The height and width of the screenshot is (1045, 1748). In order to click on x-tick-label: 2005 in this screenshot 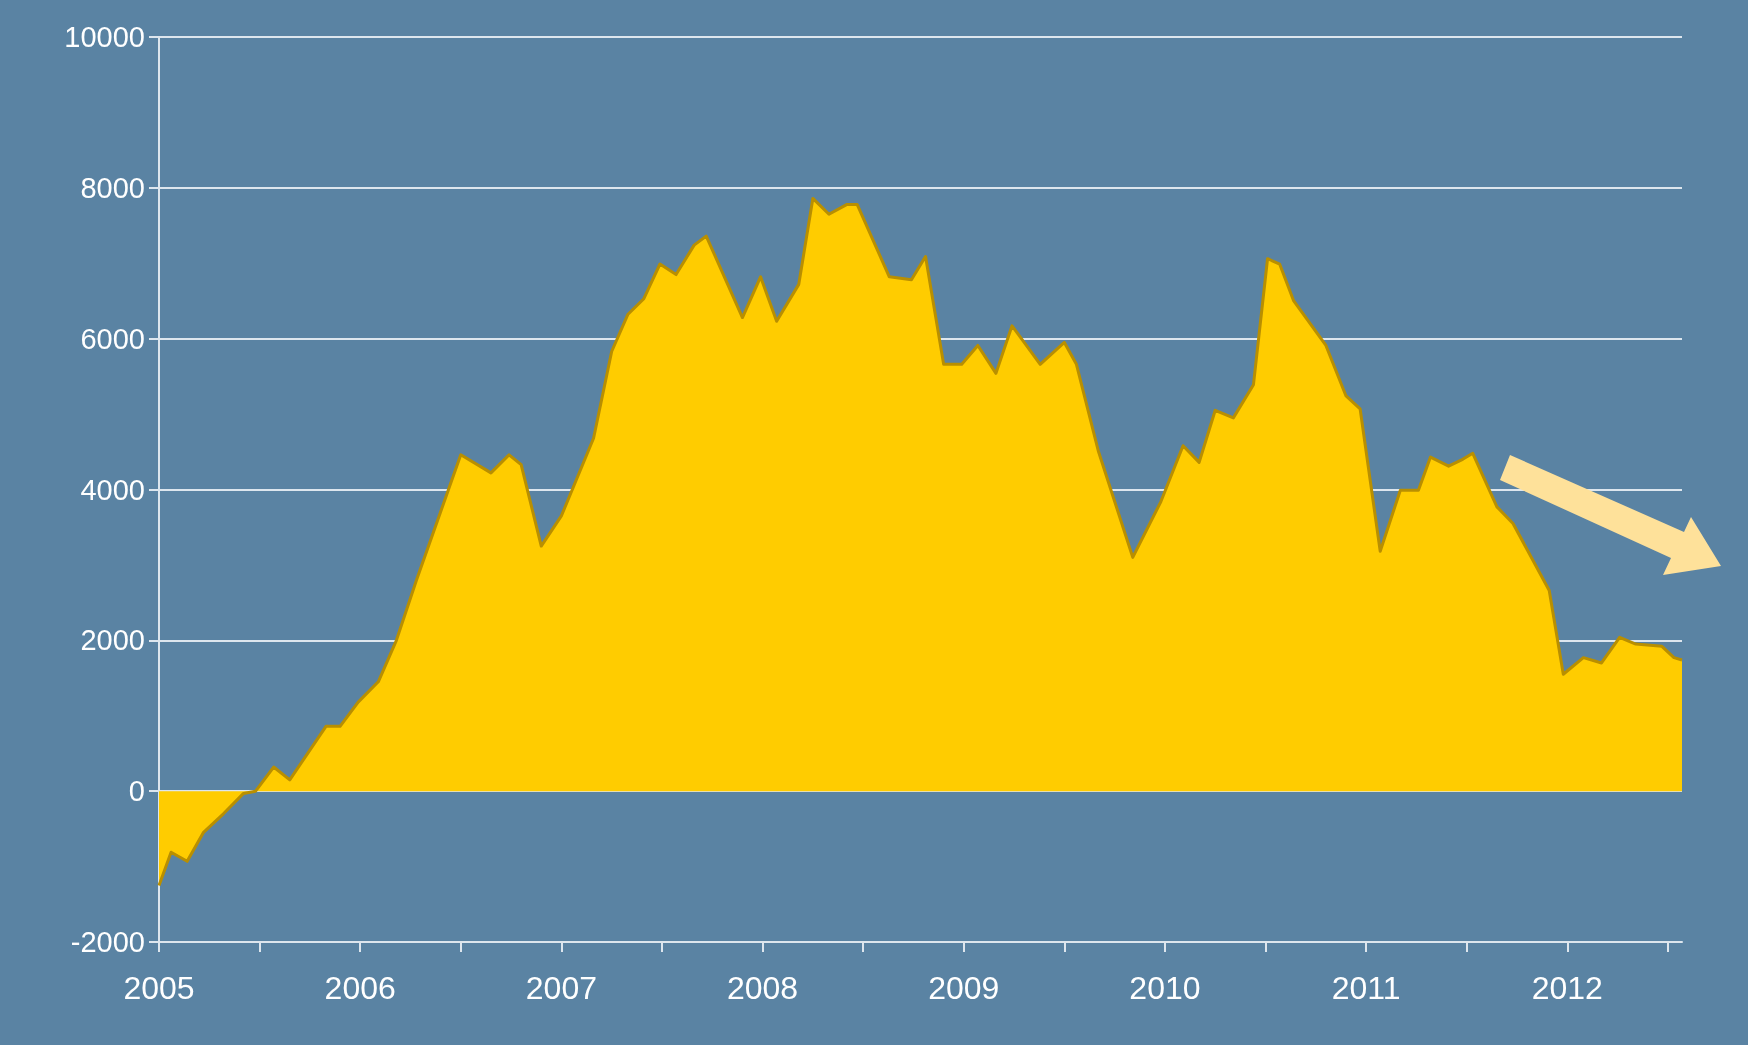, I will do `click(159, 988)`.